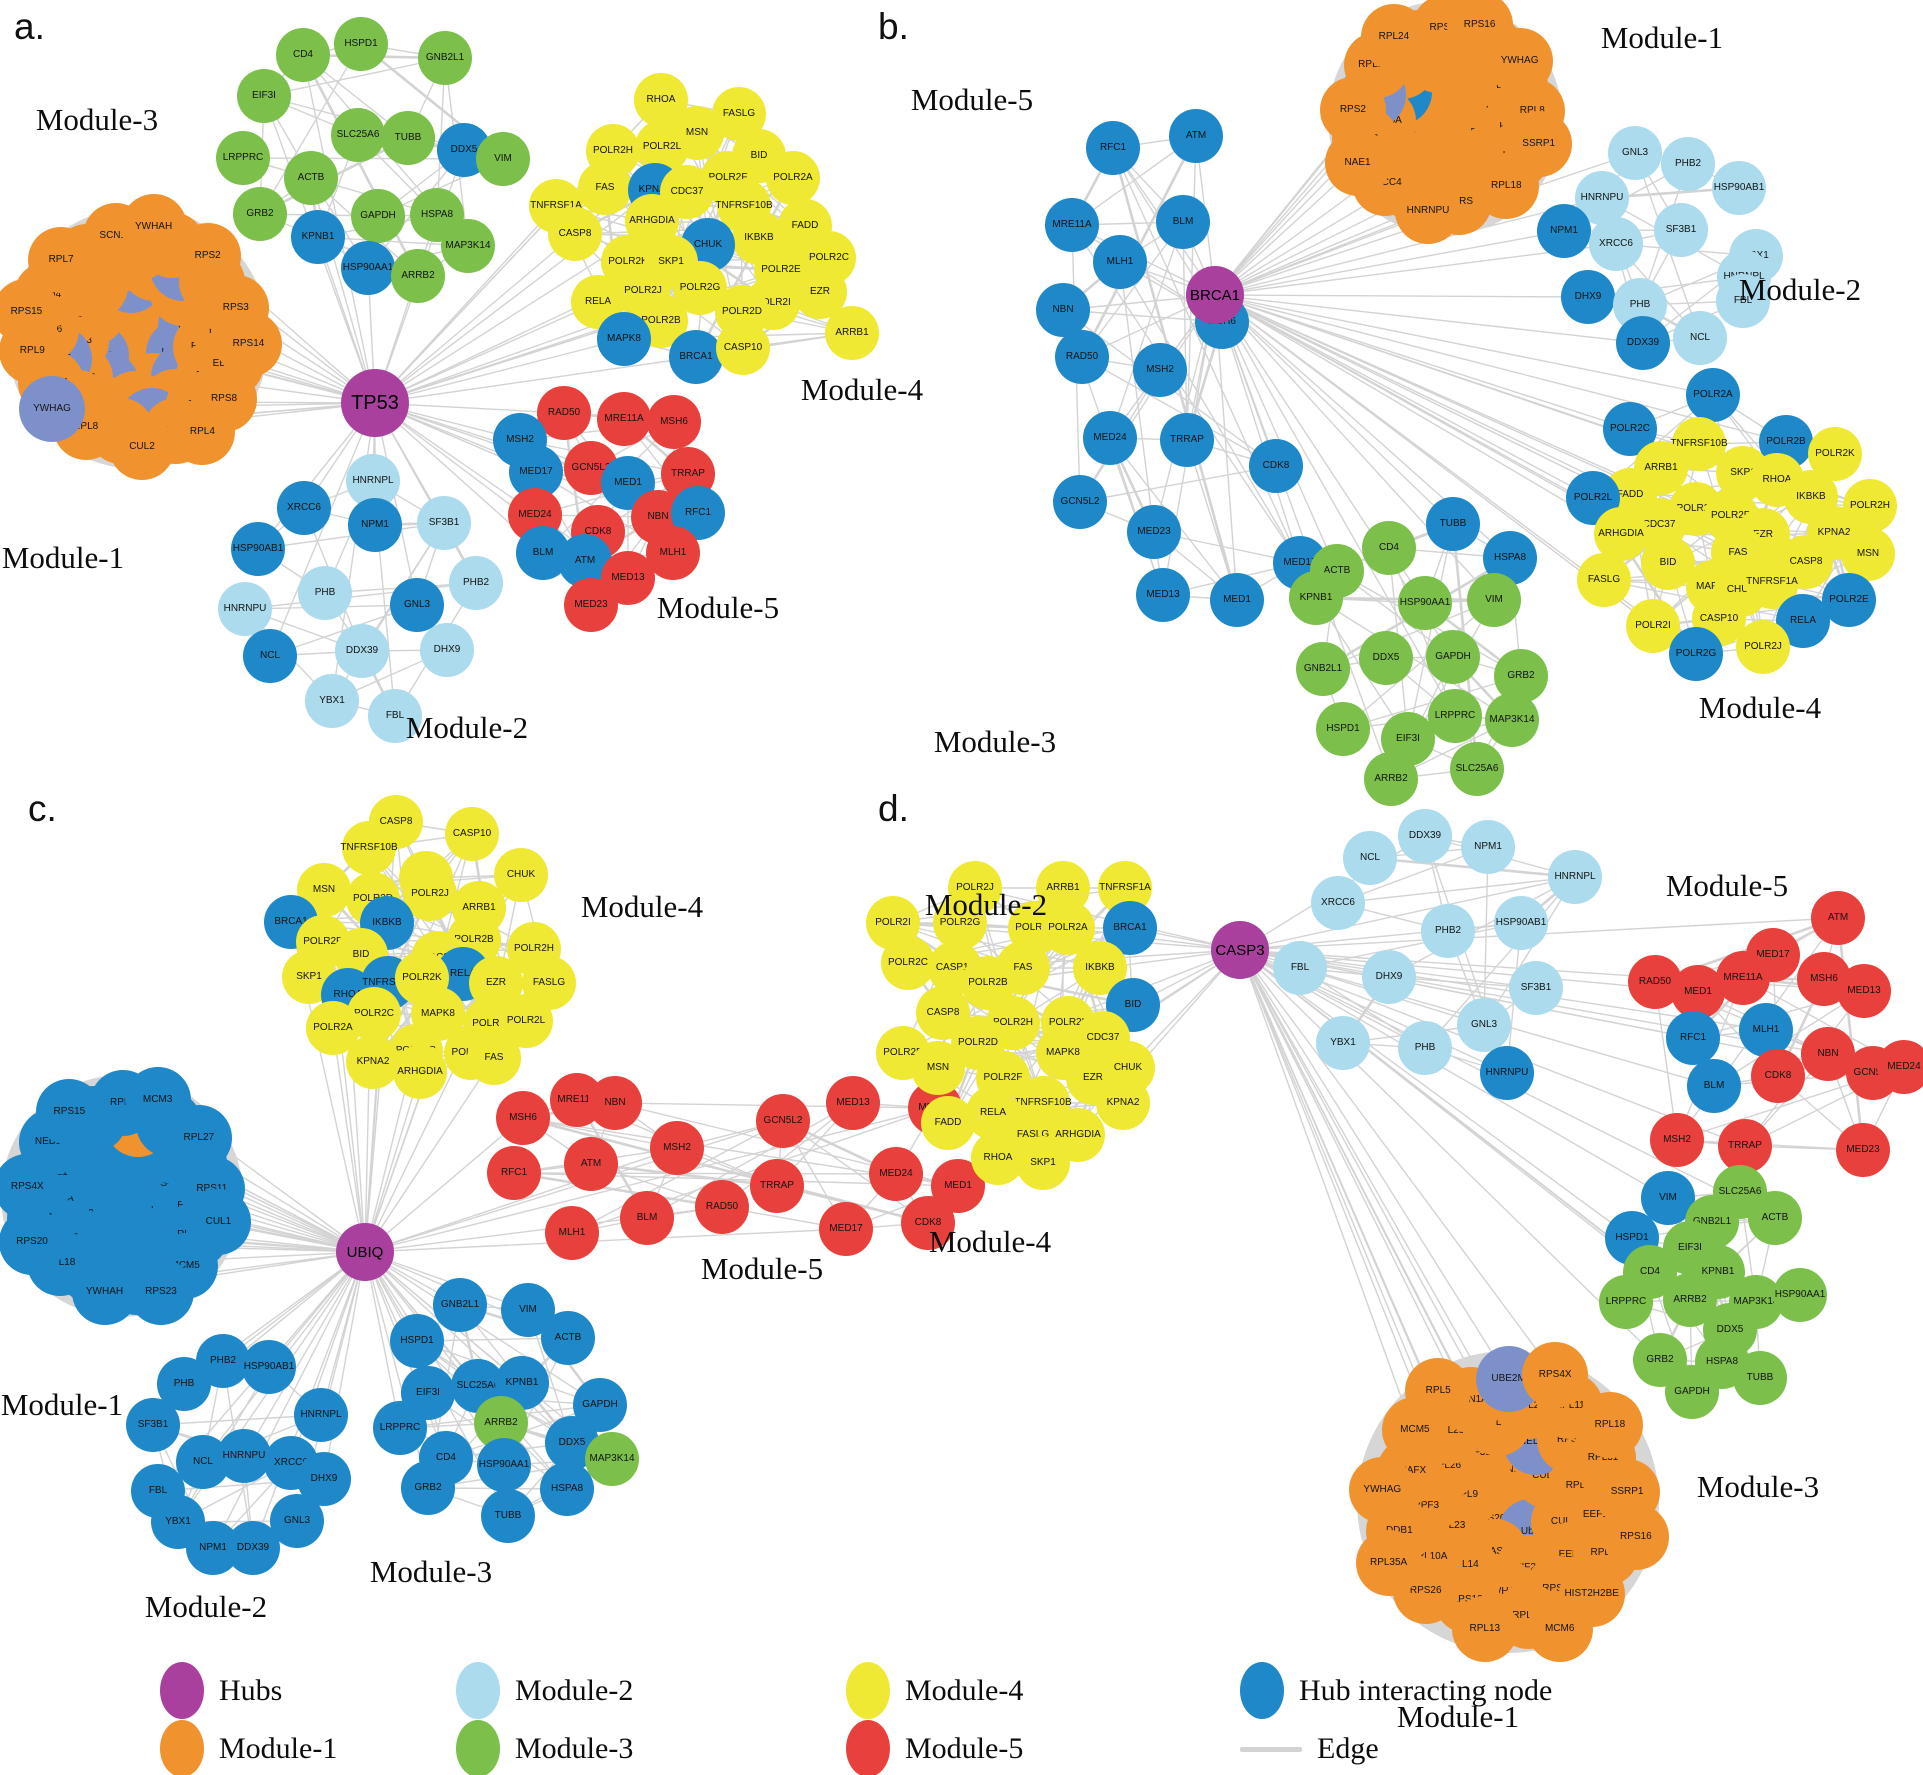 The width and height of the screenshot is (1923, 1775). Describe the element at coordinates (157, 1100) in the screenshot. I see `node-mcm3: MCM3` at that location.